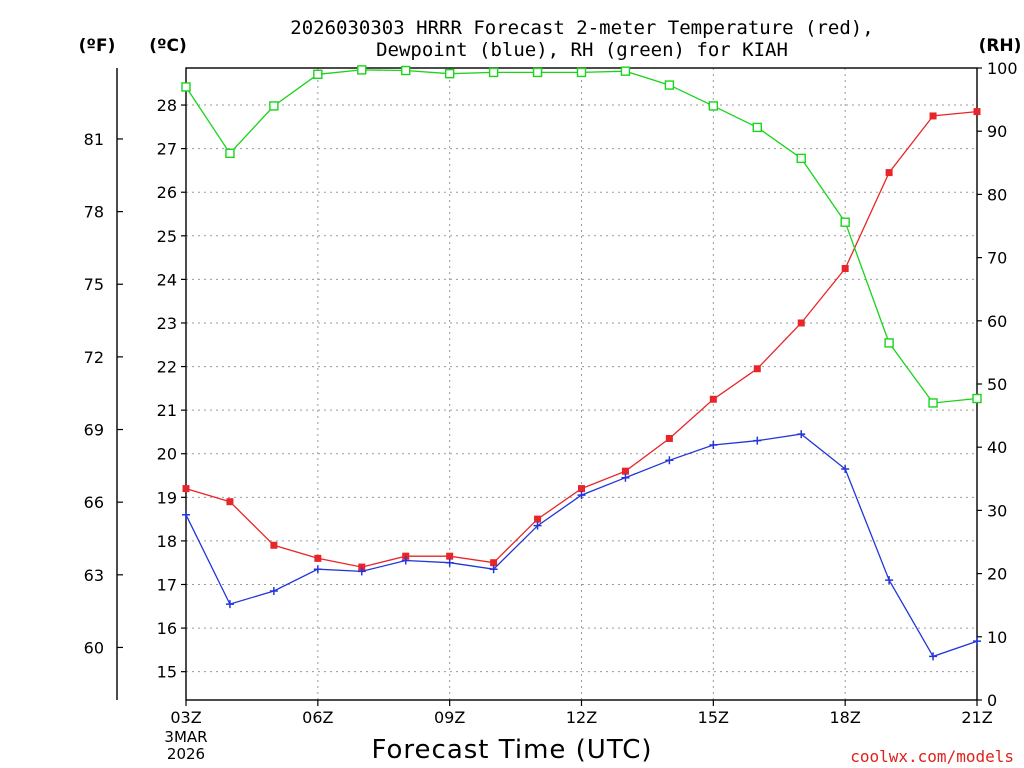  What do you see at coordinates (94, 647) in the screenshot?
I see `fahrenheit-tick-label: 60` at bounding box center [94, 647].